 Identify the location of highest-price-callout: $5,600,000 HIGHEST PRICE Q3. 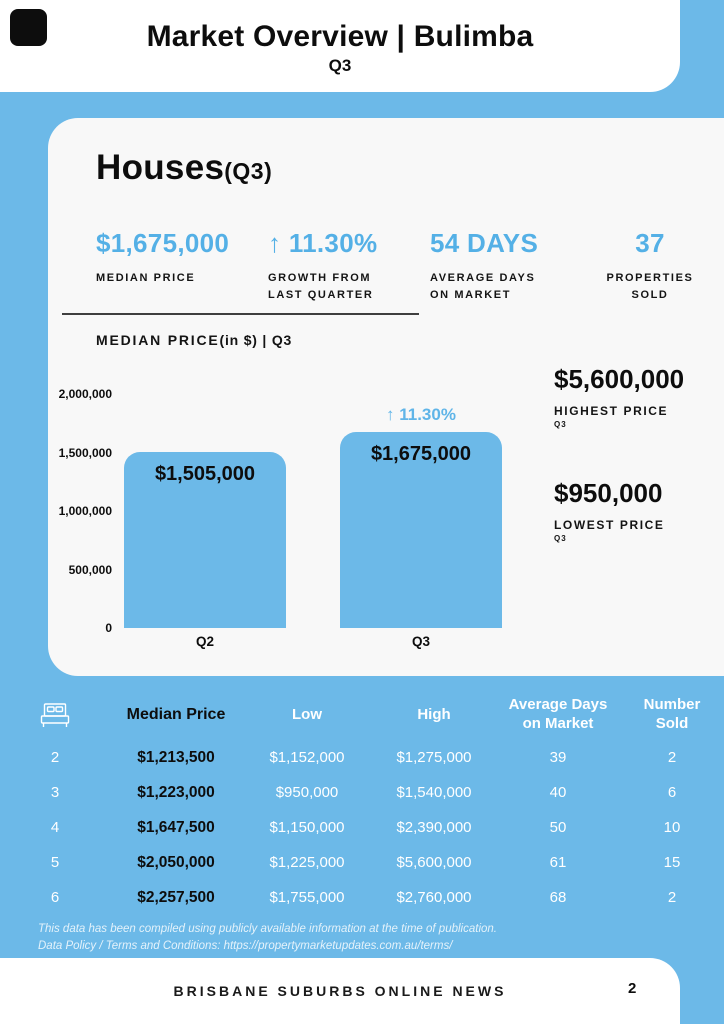
(619, 396).